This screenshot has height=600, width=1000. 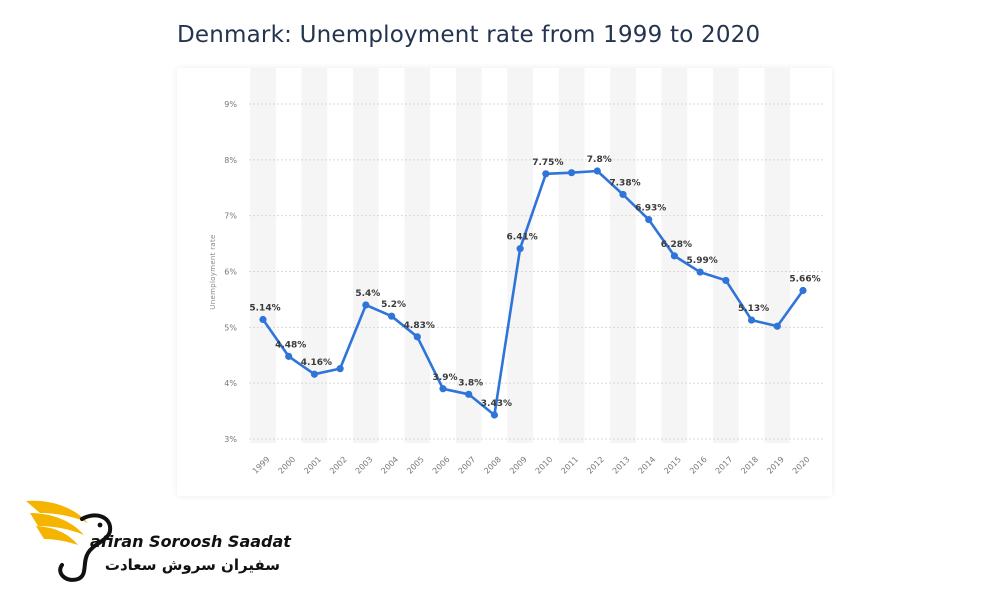 I want to click on x-tick-label: 2006, so click(x=441, y=465).